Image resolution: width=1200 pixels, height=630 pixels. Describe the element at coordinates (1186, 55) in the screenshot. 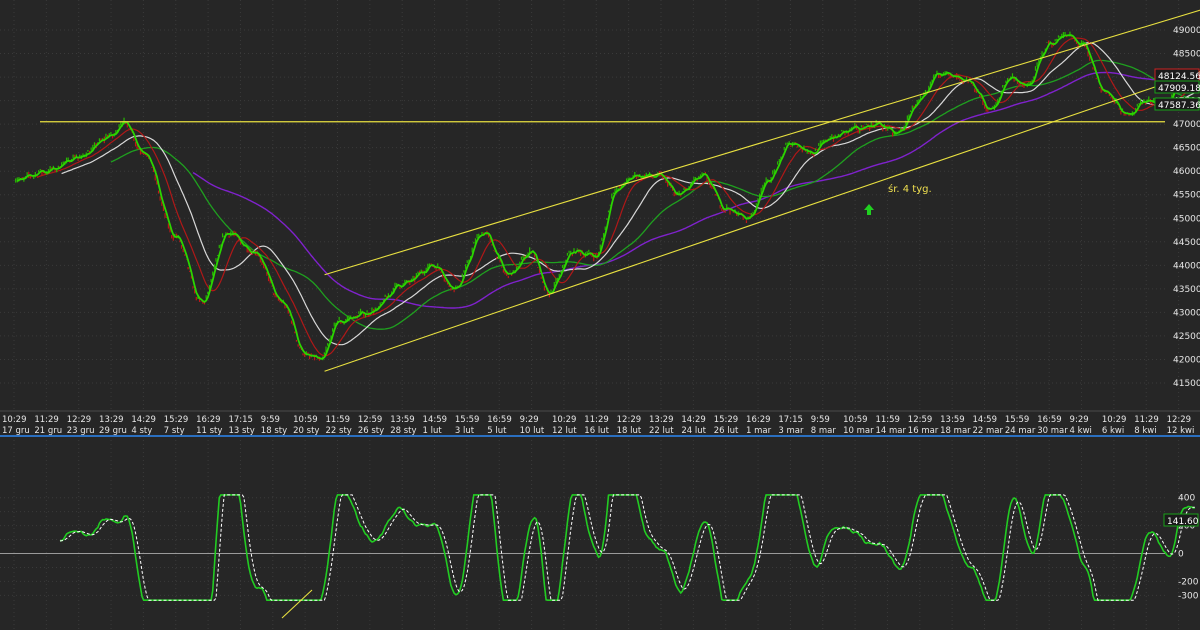

I see `price-tick-label: 48500` at that location.